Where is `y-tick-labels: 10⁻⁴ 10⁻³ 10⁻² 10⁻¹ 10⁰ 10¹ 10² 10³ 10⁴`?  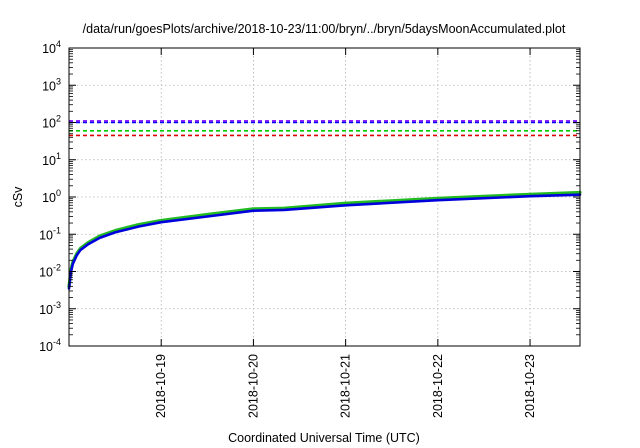
y-tick-labels: 10⁻⁴ 10⁻³ 10⁻² 10⁻¹ 10⁰ 10¹ 10² 10³ 10⁴ is located at coordinates (50, 196).